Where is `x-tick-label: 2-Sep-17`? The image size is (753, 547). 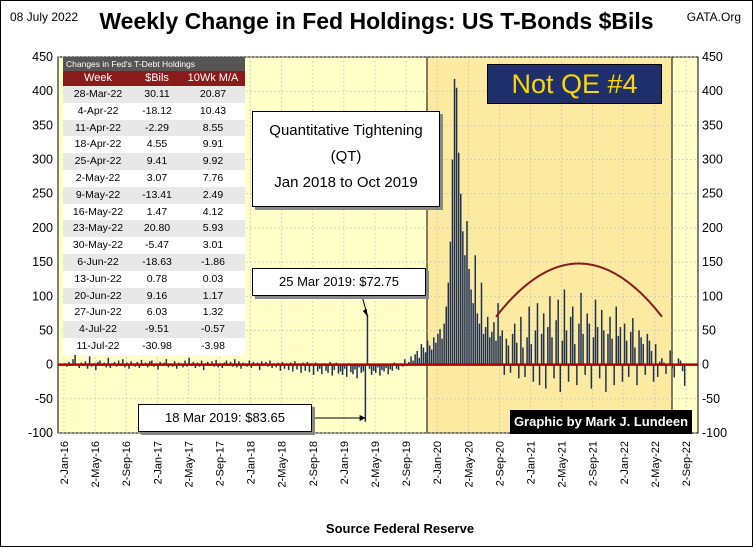 x-tick-label: 2-Sep-17 is located at coordinates (221, 463).